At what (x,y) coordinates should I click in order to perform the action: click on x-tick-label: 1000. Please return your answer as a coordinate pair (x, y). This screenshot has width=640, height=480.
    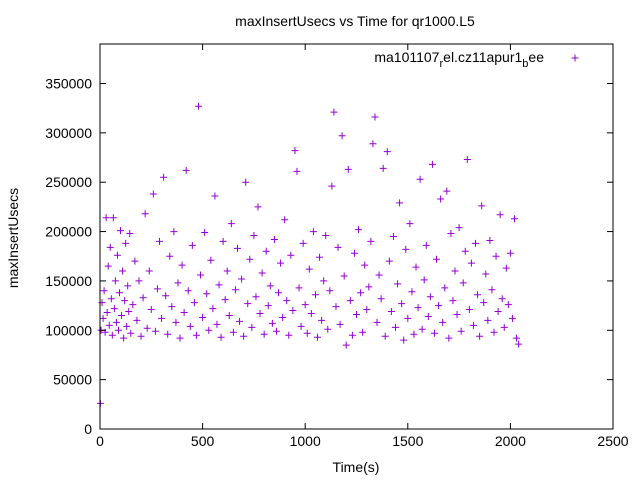
    Looking at the image, I should click on (305, 441).